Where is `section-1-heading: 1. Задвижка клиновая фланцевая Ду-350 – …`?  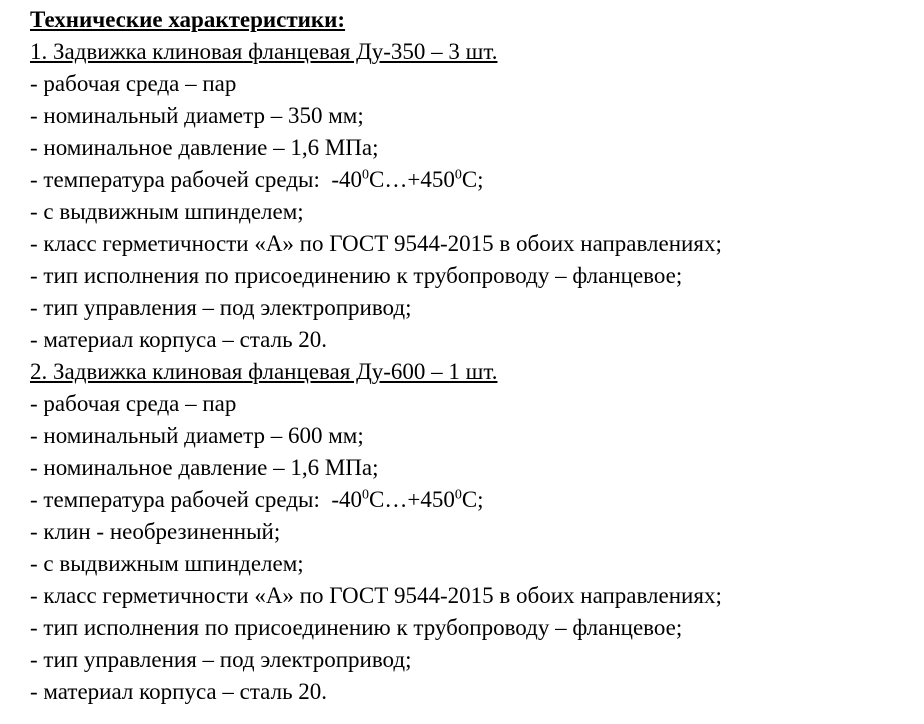 section-1-heading: 1. Задвижка клиновая фланцевая Ду-350 – … is located at coordinates (264, 51).